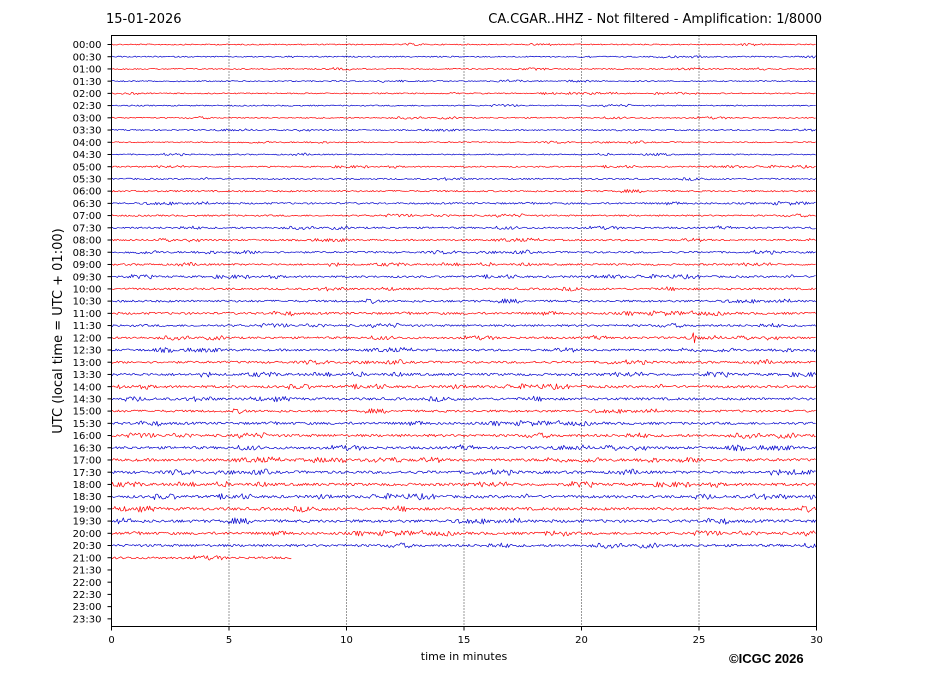 This screenshot has height=696, width=927. What do you see at coordinates (87, 338) in the screenshot?
I see `y-tick-label-24: 12:00` at bounding box center [87, 338].